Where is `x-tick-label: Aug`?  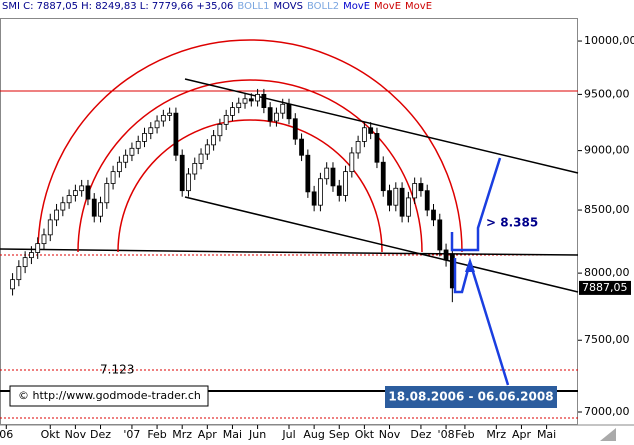 x-tick-label: Aug is located at coordinates (313, 434).